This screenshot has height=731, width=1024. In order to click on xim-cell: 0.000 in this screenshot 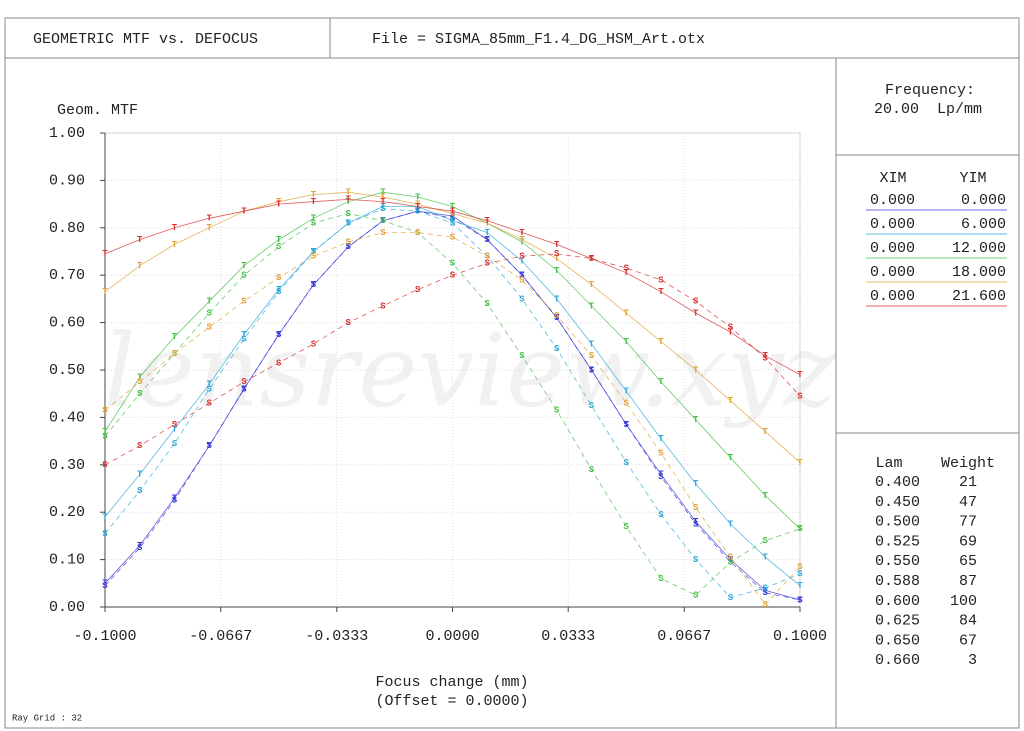, I will do `click(892, 224)`.